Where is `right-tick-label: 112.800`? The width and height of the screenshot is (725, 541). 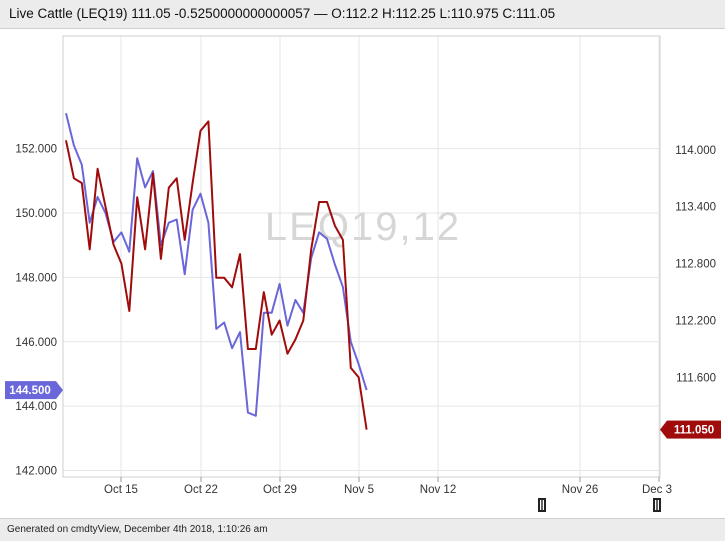 right-tick-label: 112.800 is located at coordinates (695, 265).